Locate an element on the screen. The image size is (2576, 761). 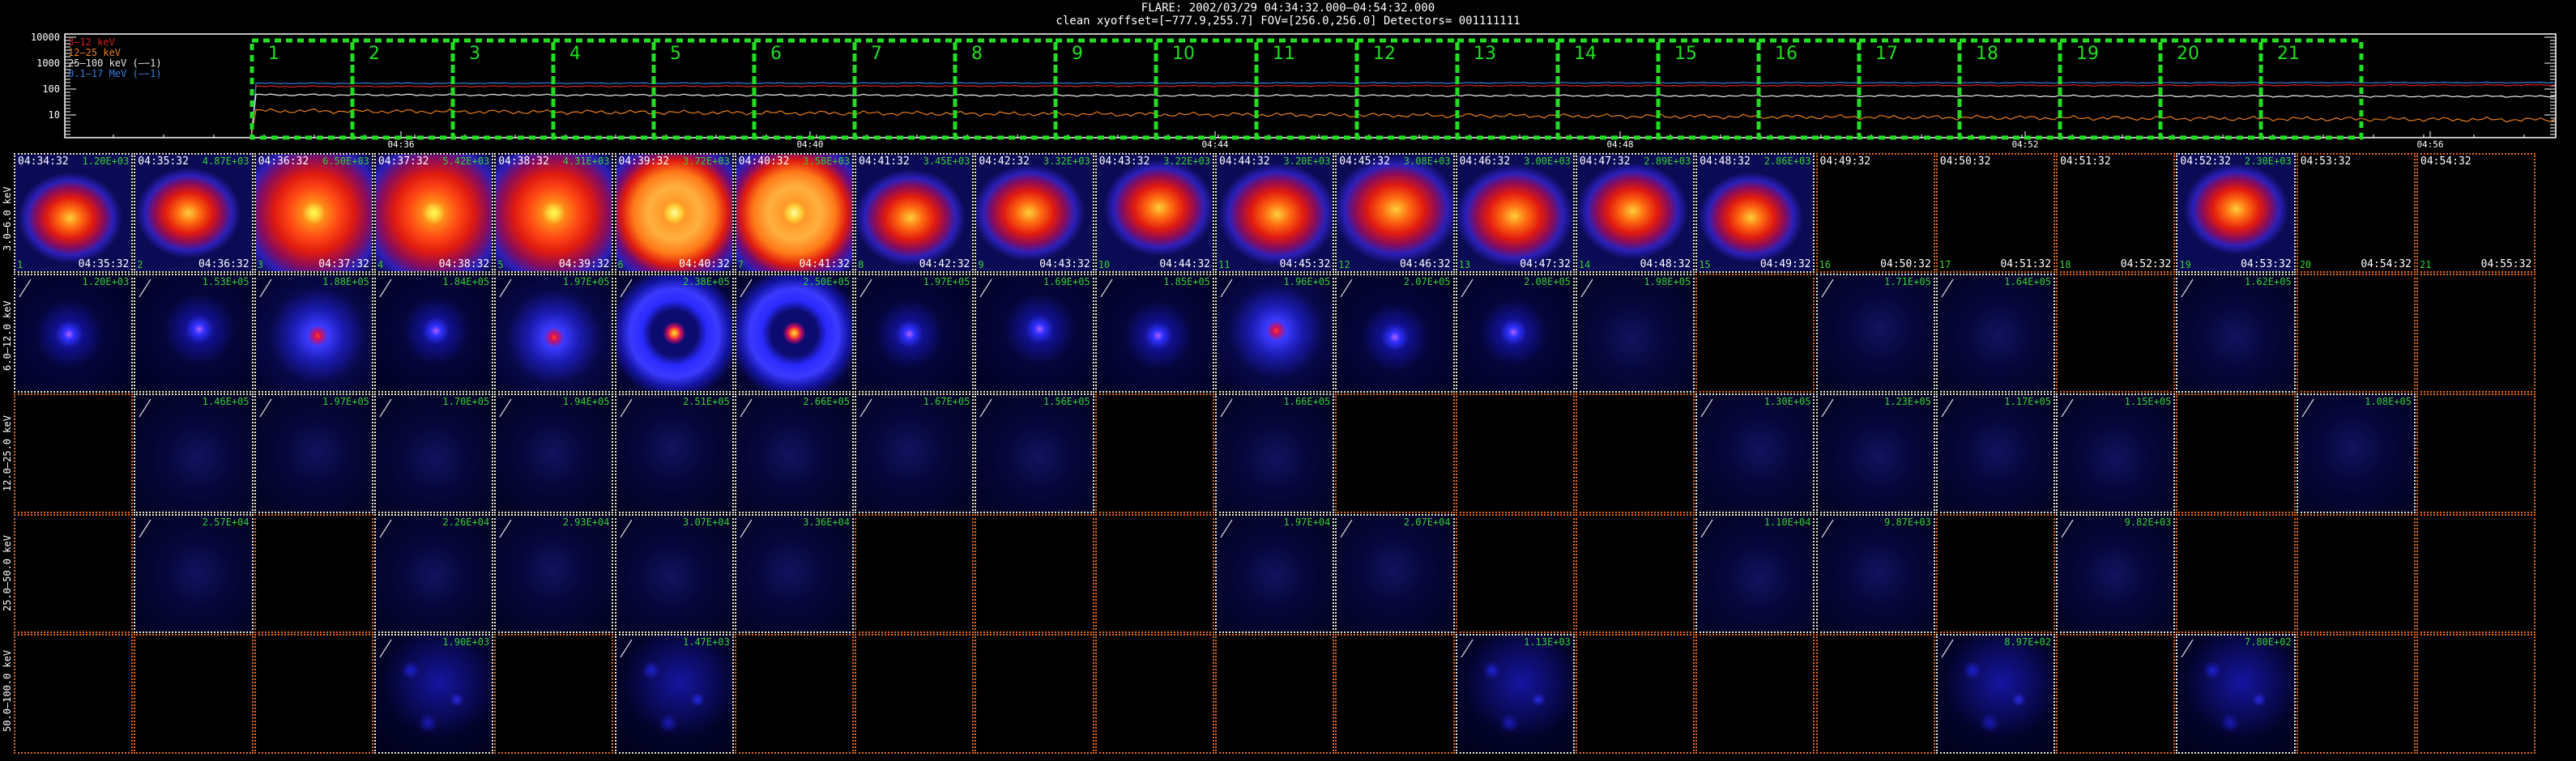
image-max-value: 3.08E+03 is located at coordinates (1427, 161).